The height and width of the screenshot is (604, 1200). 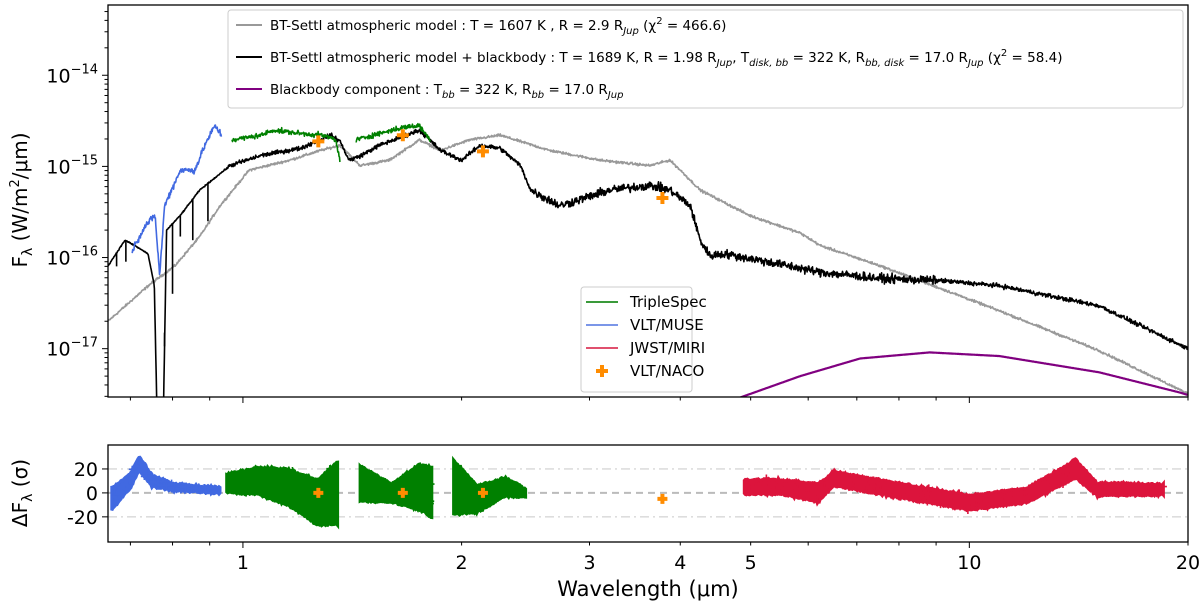 I want to click on x-tick-label: 5, so click(x=751, y=563).